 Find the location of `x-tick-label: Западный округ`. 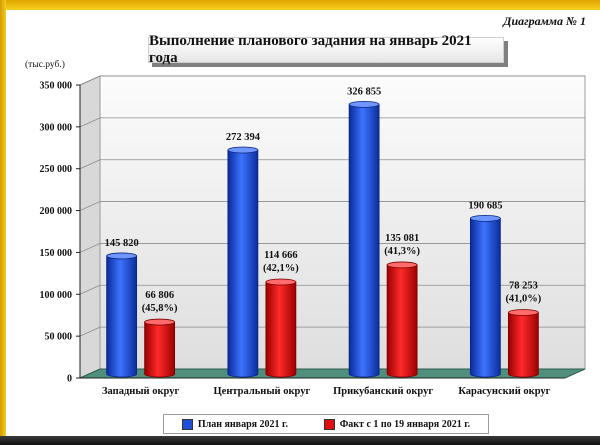

x-tick-label: Западный округ is located at coordinates (140, 391).